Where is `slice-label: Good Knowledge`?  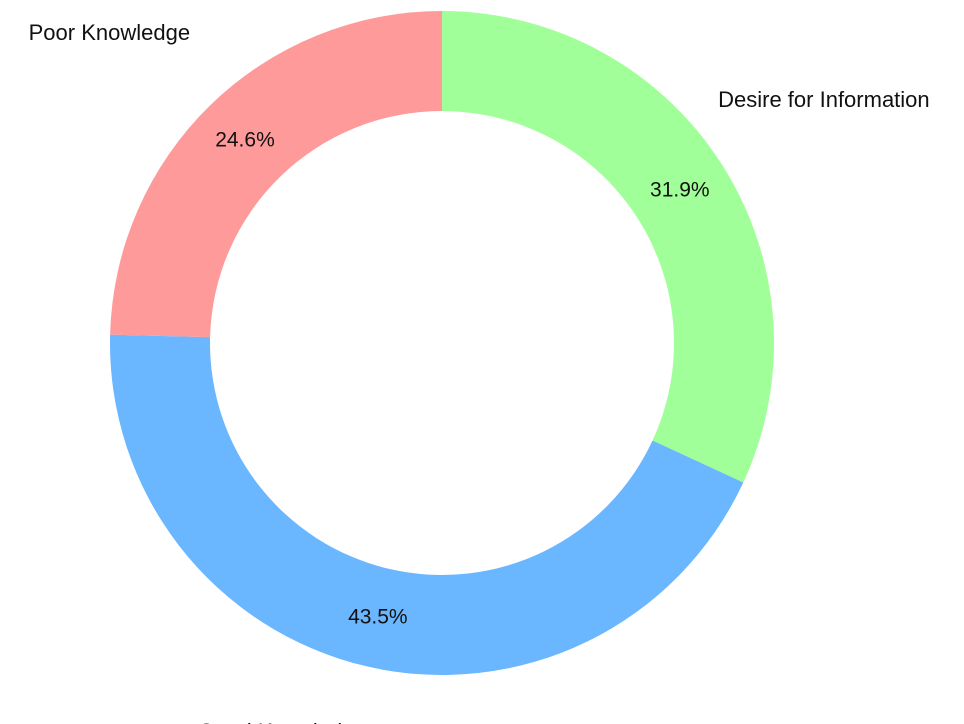 slice-label: Good Knowledge is located at coordinates (282, 721).